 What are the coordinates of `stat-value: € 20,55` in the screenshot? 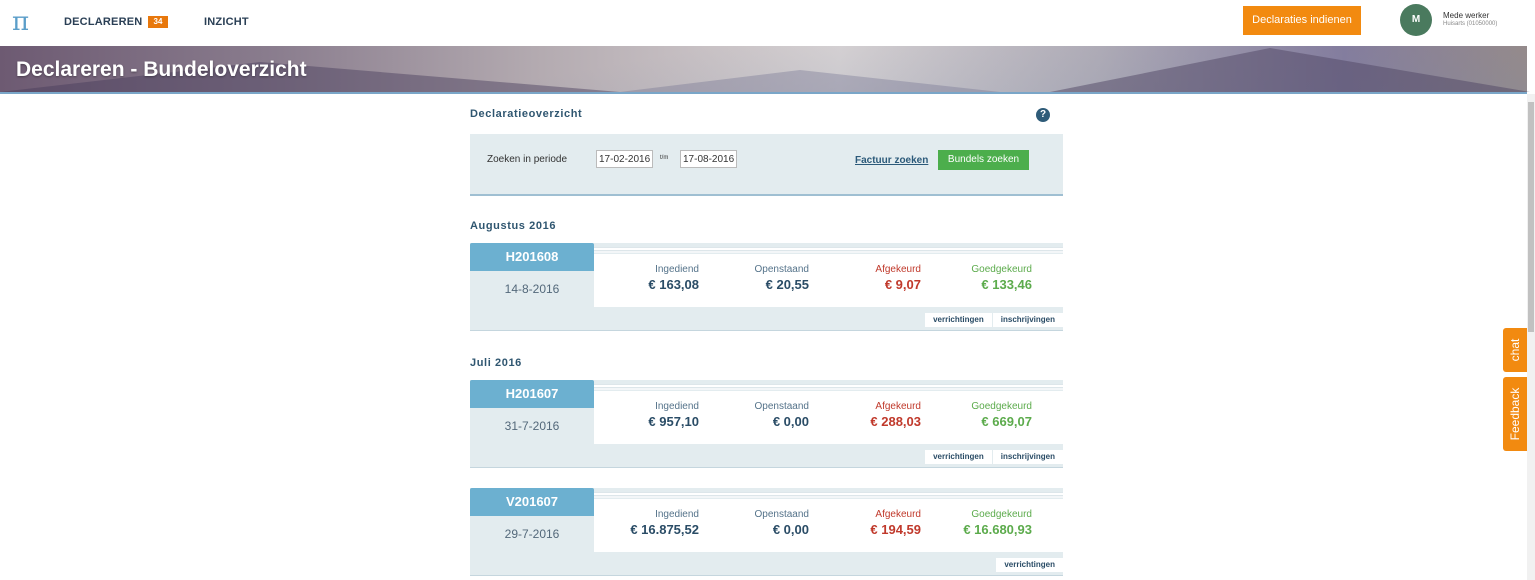 It's located at (787, 284).